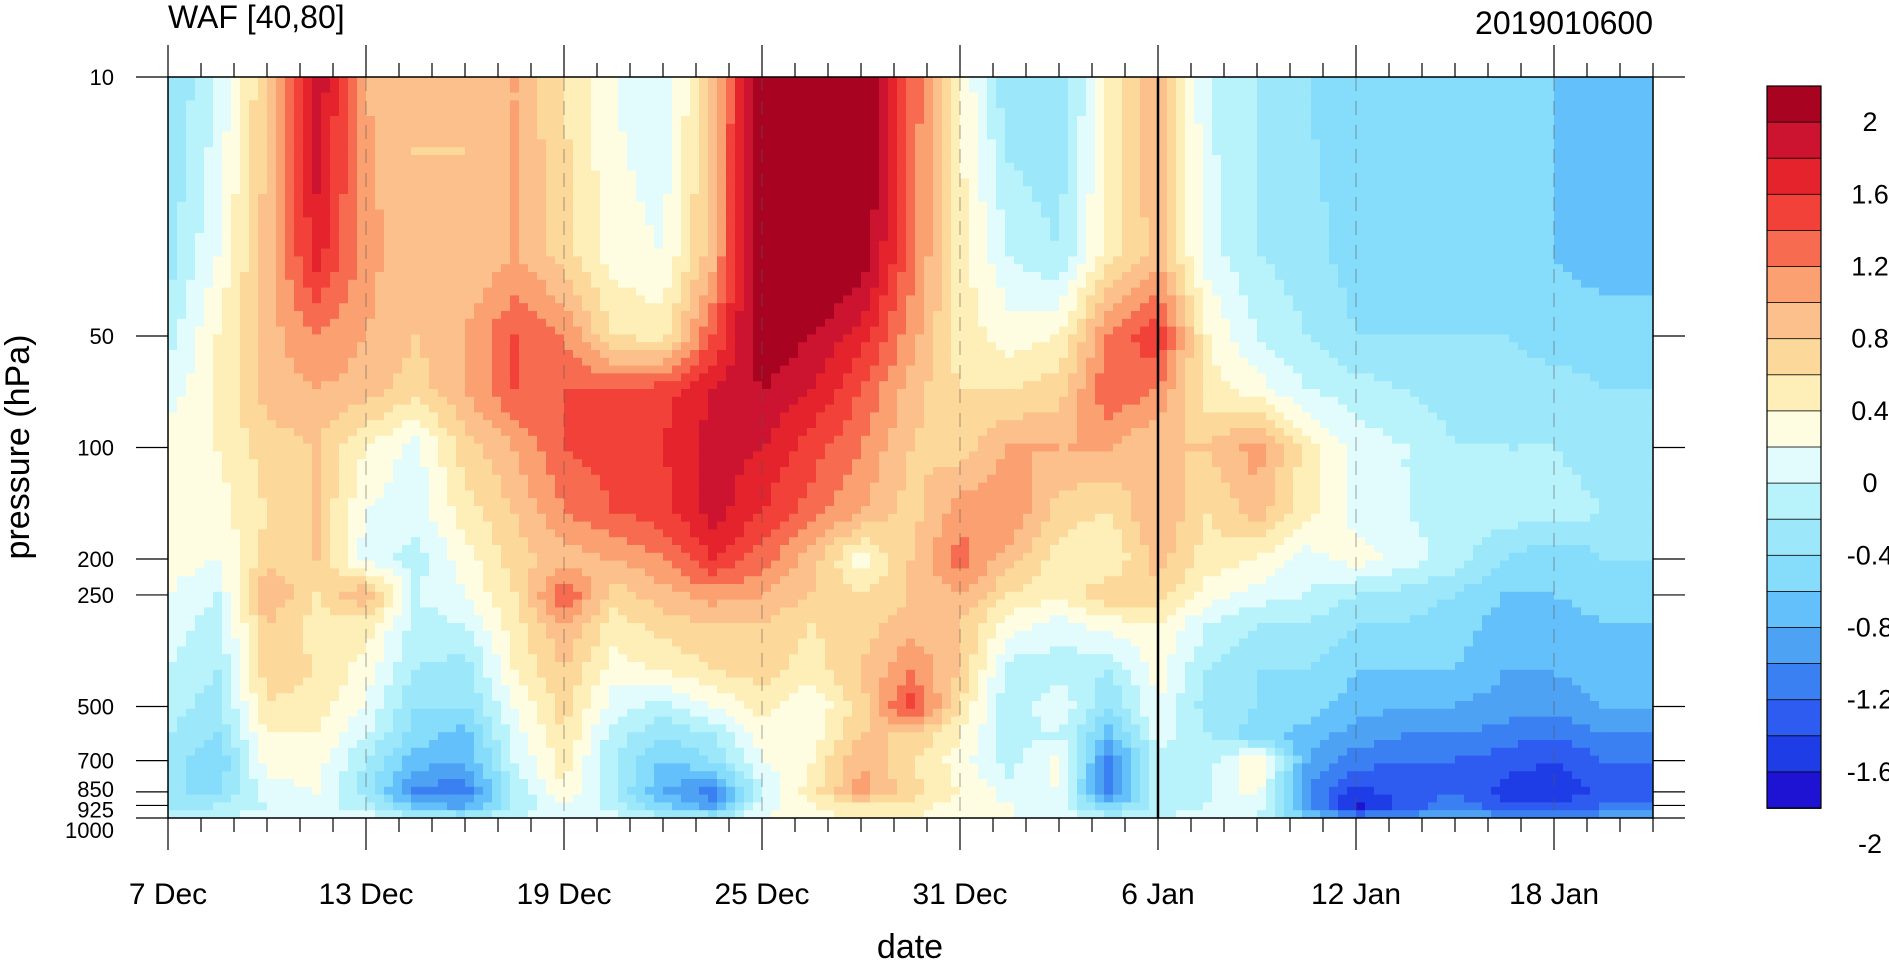 This screenshot has height=961, width=1889. What do you see at coordinates (256, 17) in the screenshot?
I see `chart-title: WAF [40,80]` at bounding box center [256, 17].